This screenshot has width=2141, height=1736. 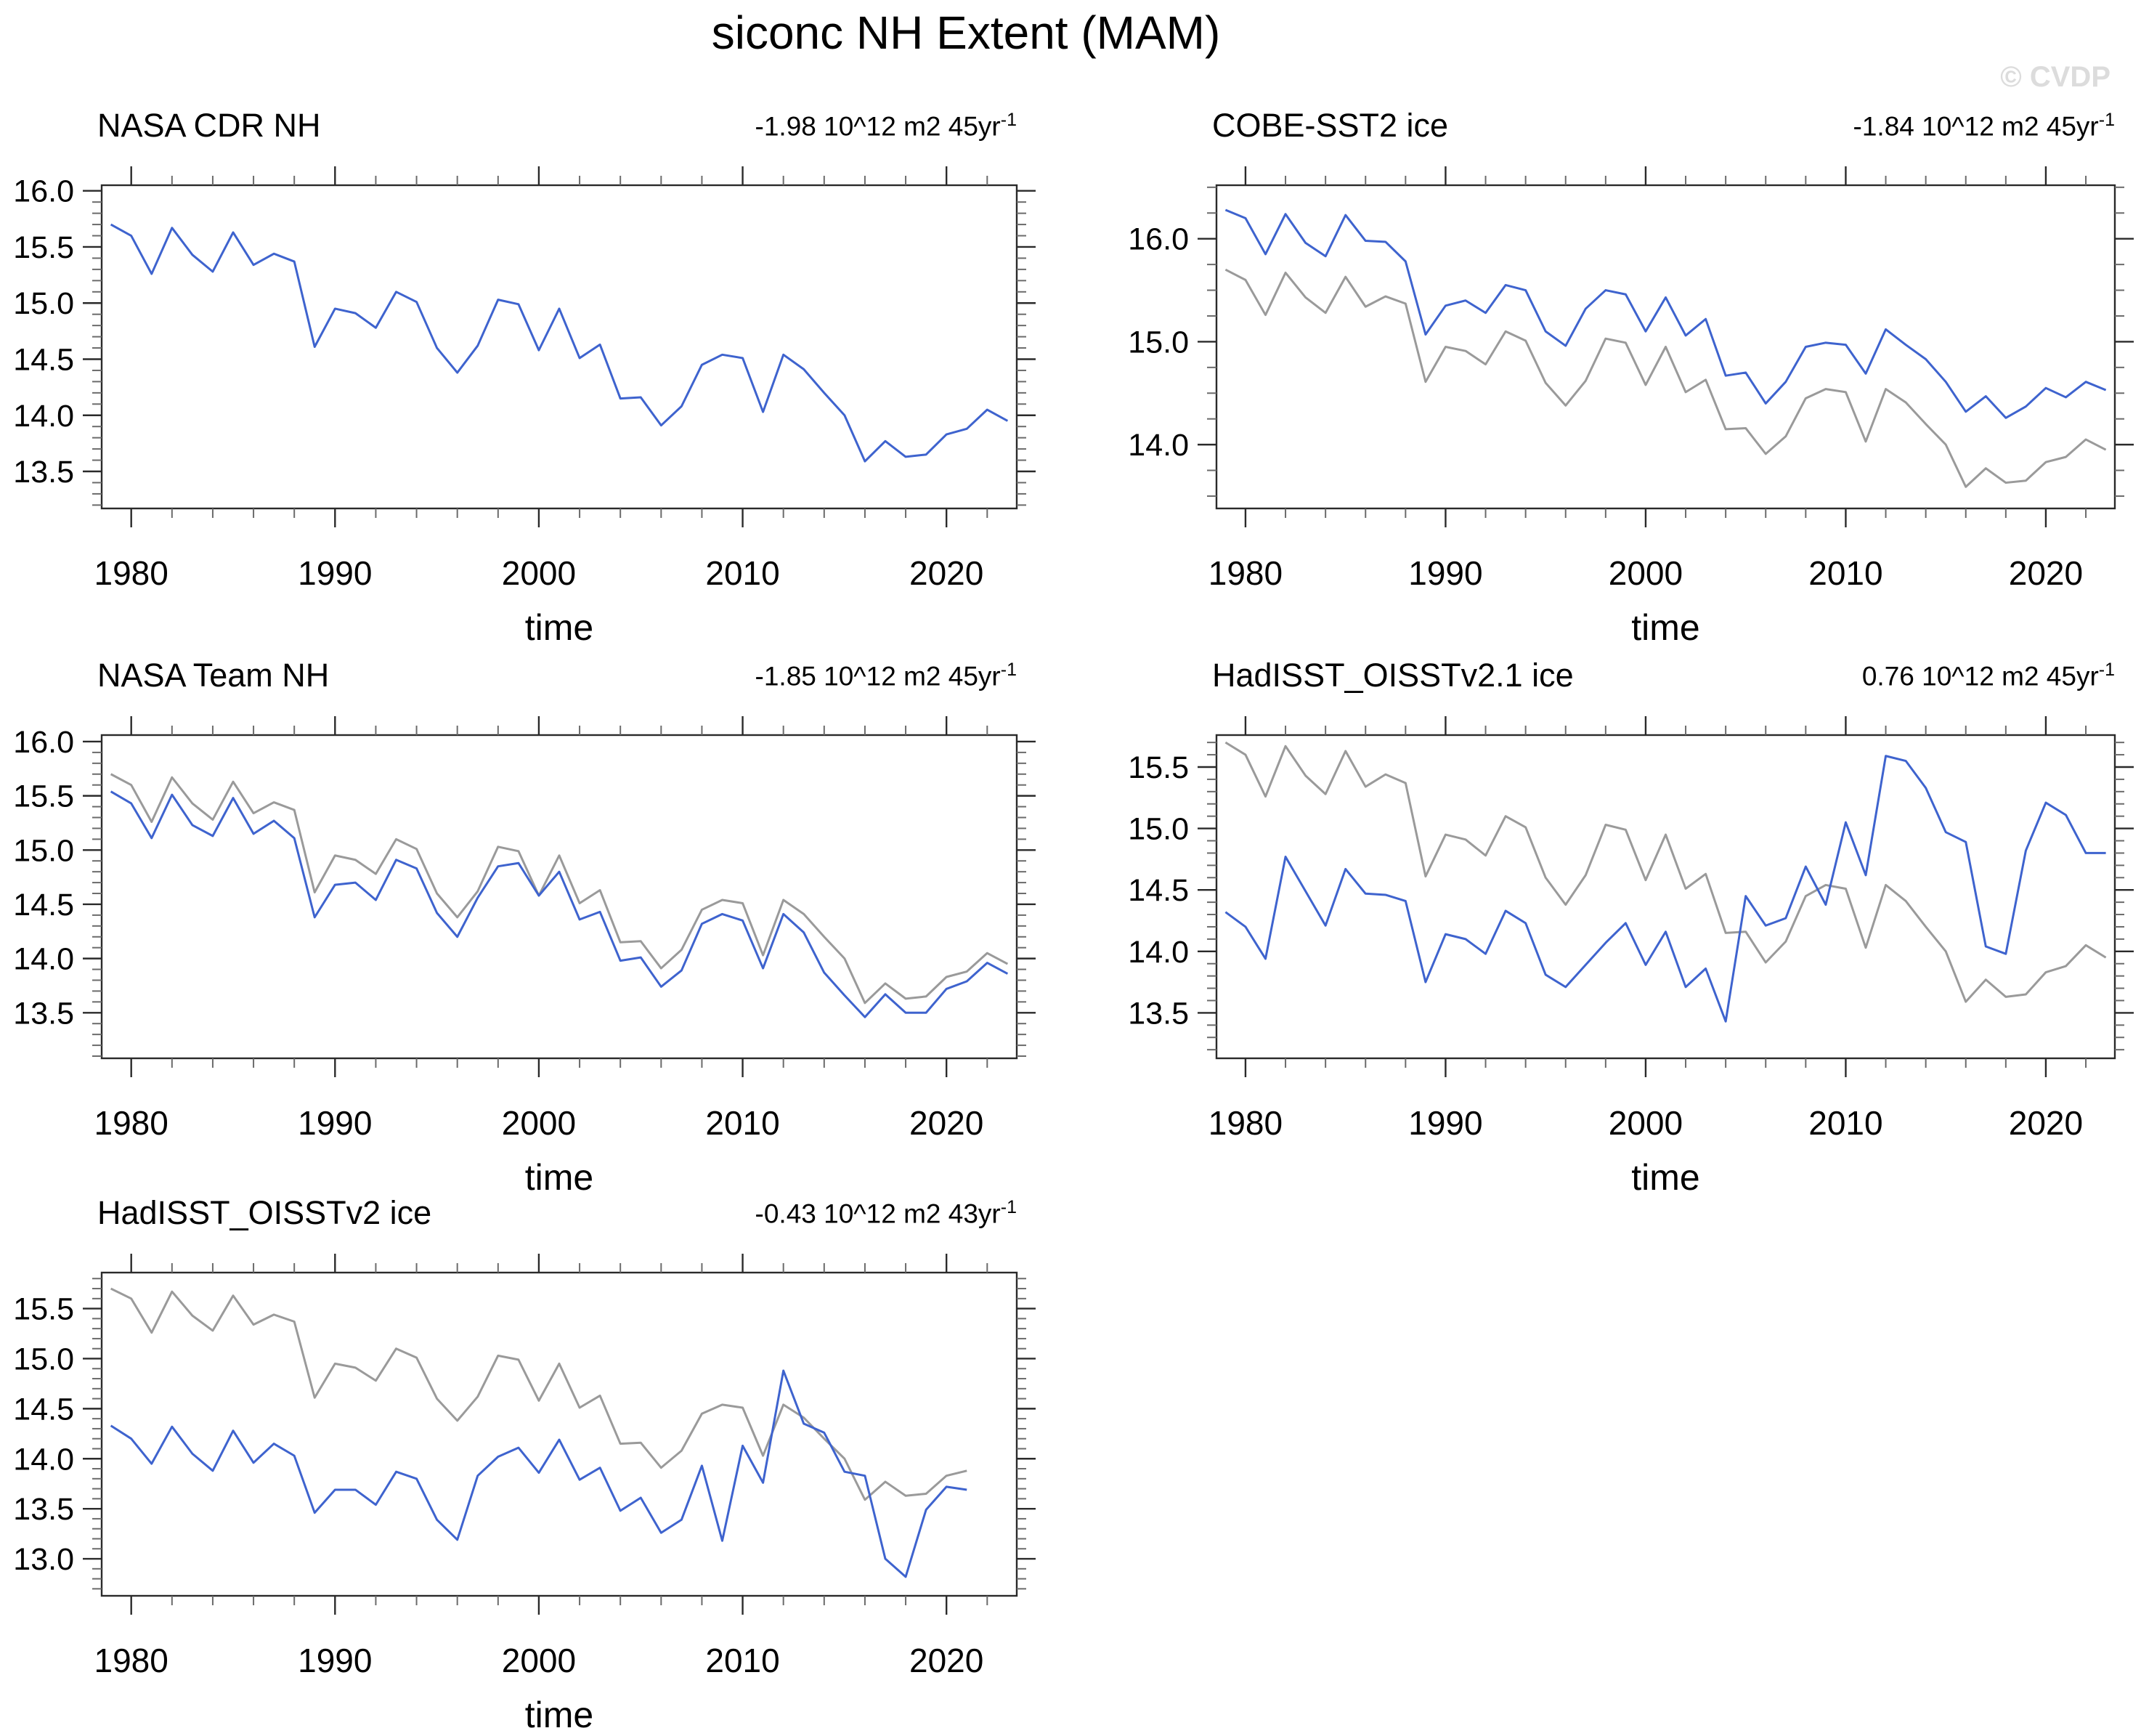 I want to click on trend-value: 0.76 10^12 m2 45yr, so click(x=1980, y=676).